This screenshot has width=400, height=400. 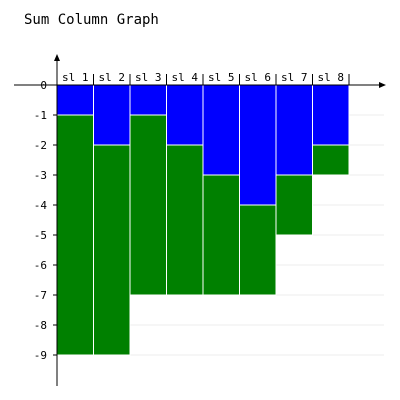 I want to click on y-tick-label: -2, so click(x=40, y=145).